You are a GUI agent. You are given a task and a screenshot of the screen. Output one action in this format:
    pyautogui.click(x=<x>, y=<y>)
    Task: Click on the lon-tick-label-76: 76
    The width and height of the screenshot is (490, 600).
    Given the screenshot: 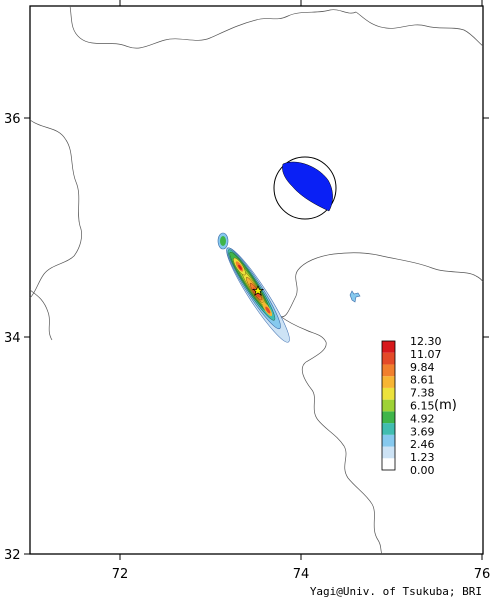 What is the action you would take?
    pyautogui.click(x=482, y=574)
    